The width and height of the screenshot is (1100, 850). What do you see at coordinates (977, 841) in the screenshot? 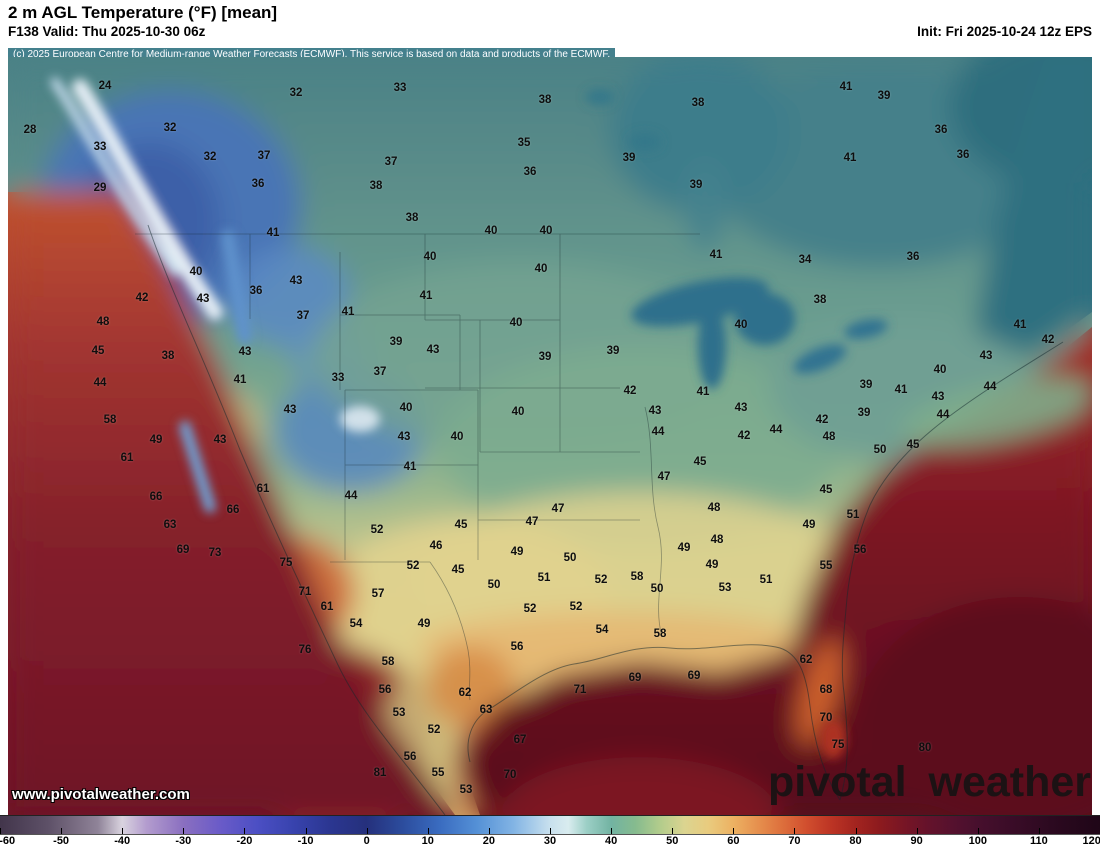
I see `colorbar-tick-label: 100` at bounding box center [977, 841].